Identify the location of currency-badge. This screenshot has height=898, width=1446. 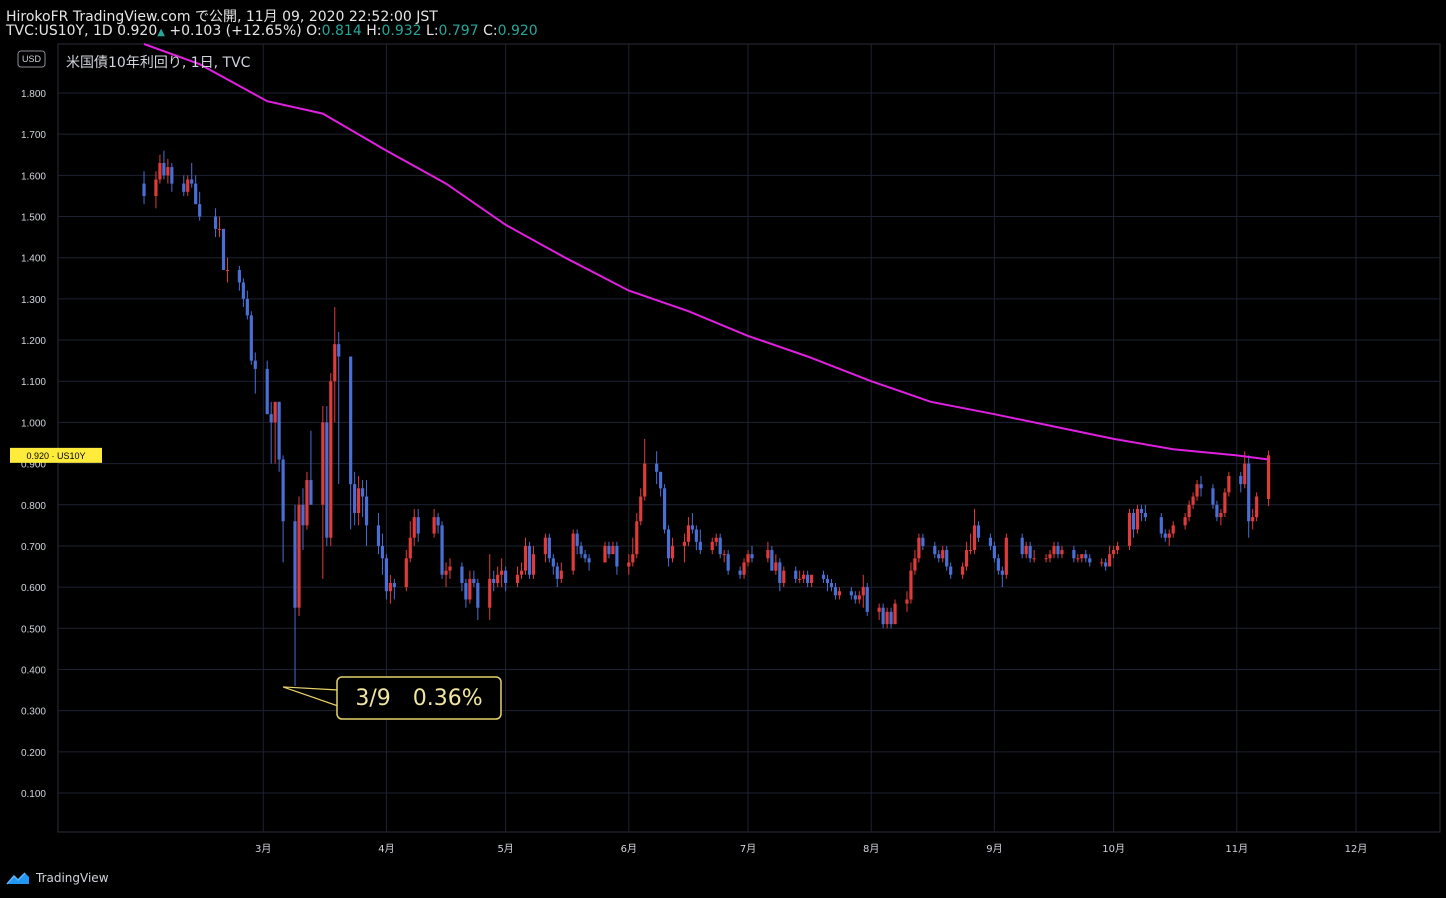
(31, 59).